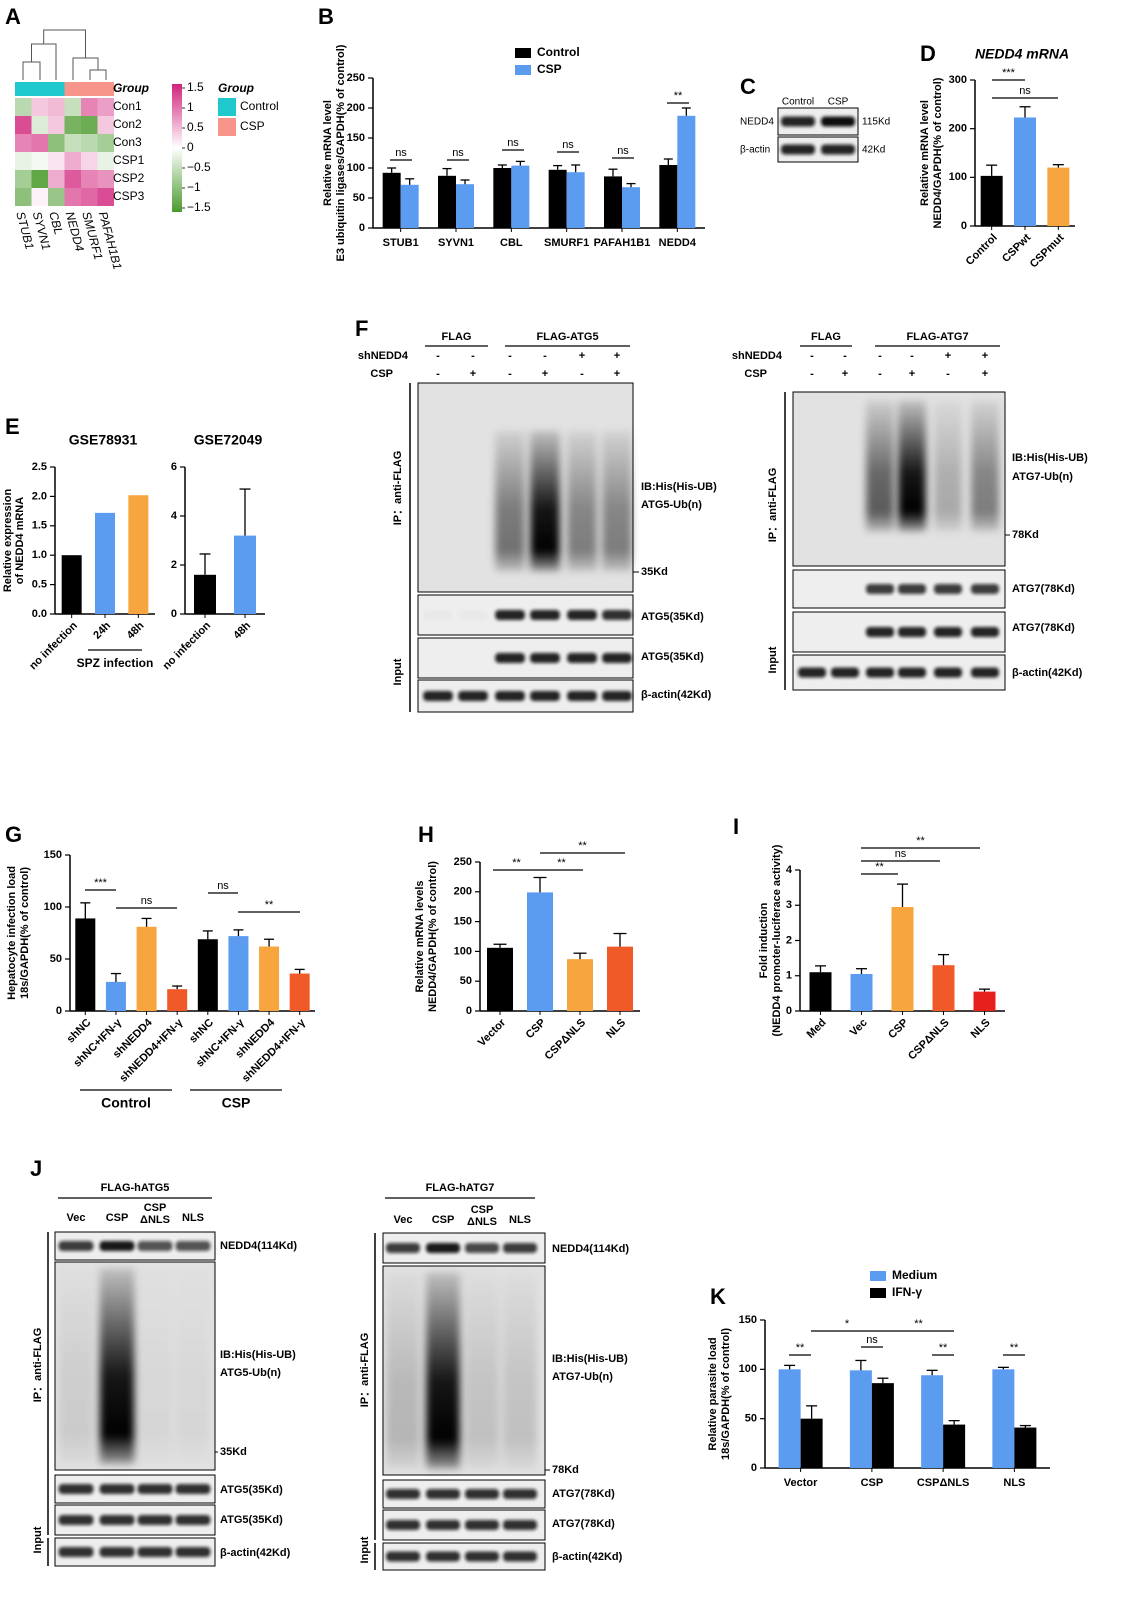 The image size is (1123, 1609). What do you see at coordinates (1022, 54) in the screenshot?
I see `chart-title: NEDD4 mRNA` at bounding box center [1022, 54].